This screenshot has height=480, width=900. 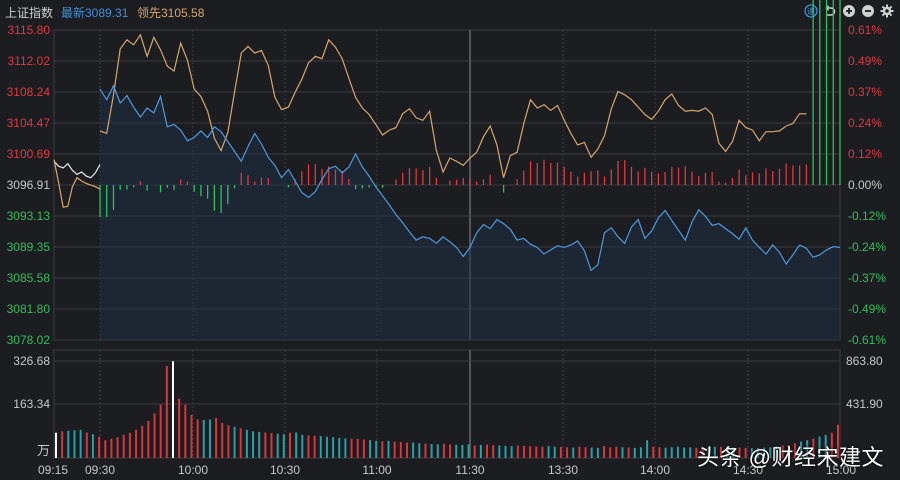 What do you see at coordinates (563, 470) in the screenshot?
I see `x-axis-tick: 13:30` at bounding box center [563, 470].